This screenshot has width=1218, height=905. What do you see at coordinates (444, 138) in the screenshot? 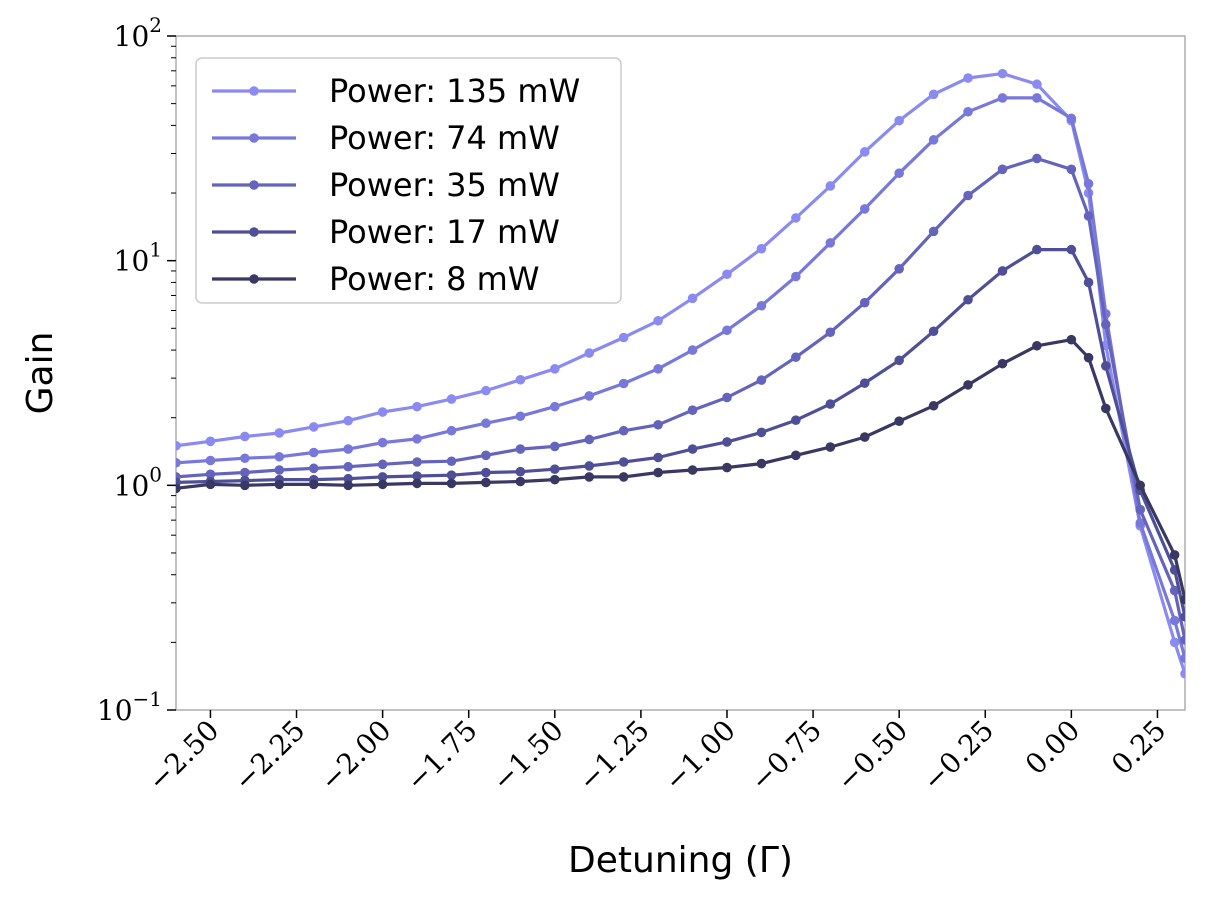
I see `legend-label: Power: 74 mW` at bounding box center [444, 138].